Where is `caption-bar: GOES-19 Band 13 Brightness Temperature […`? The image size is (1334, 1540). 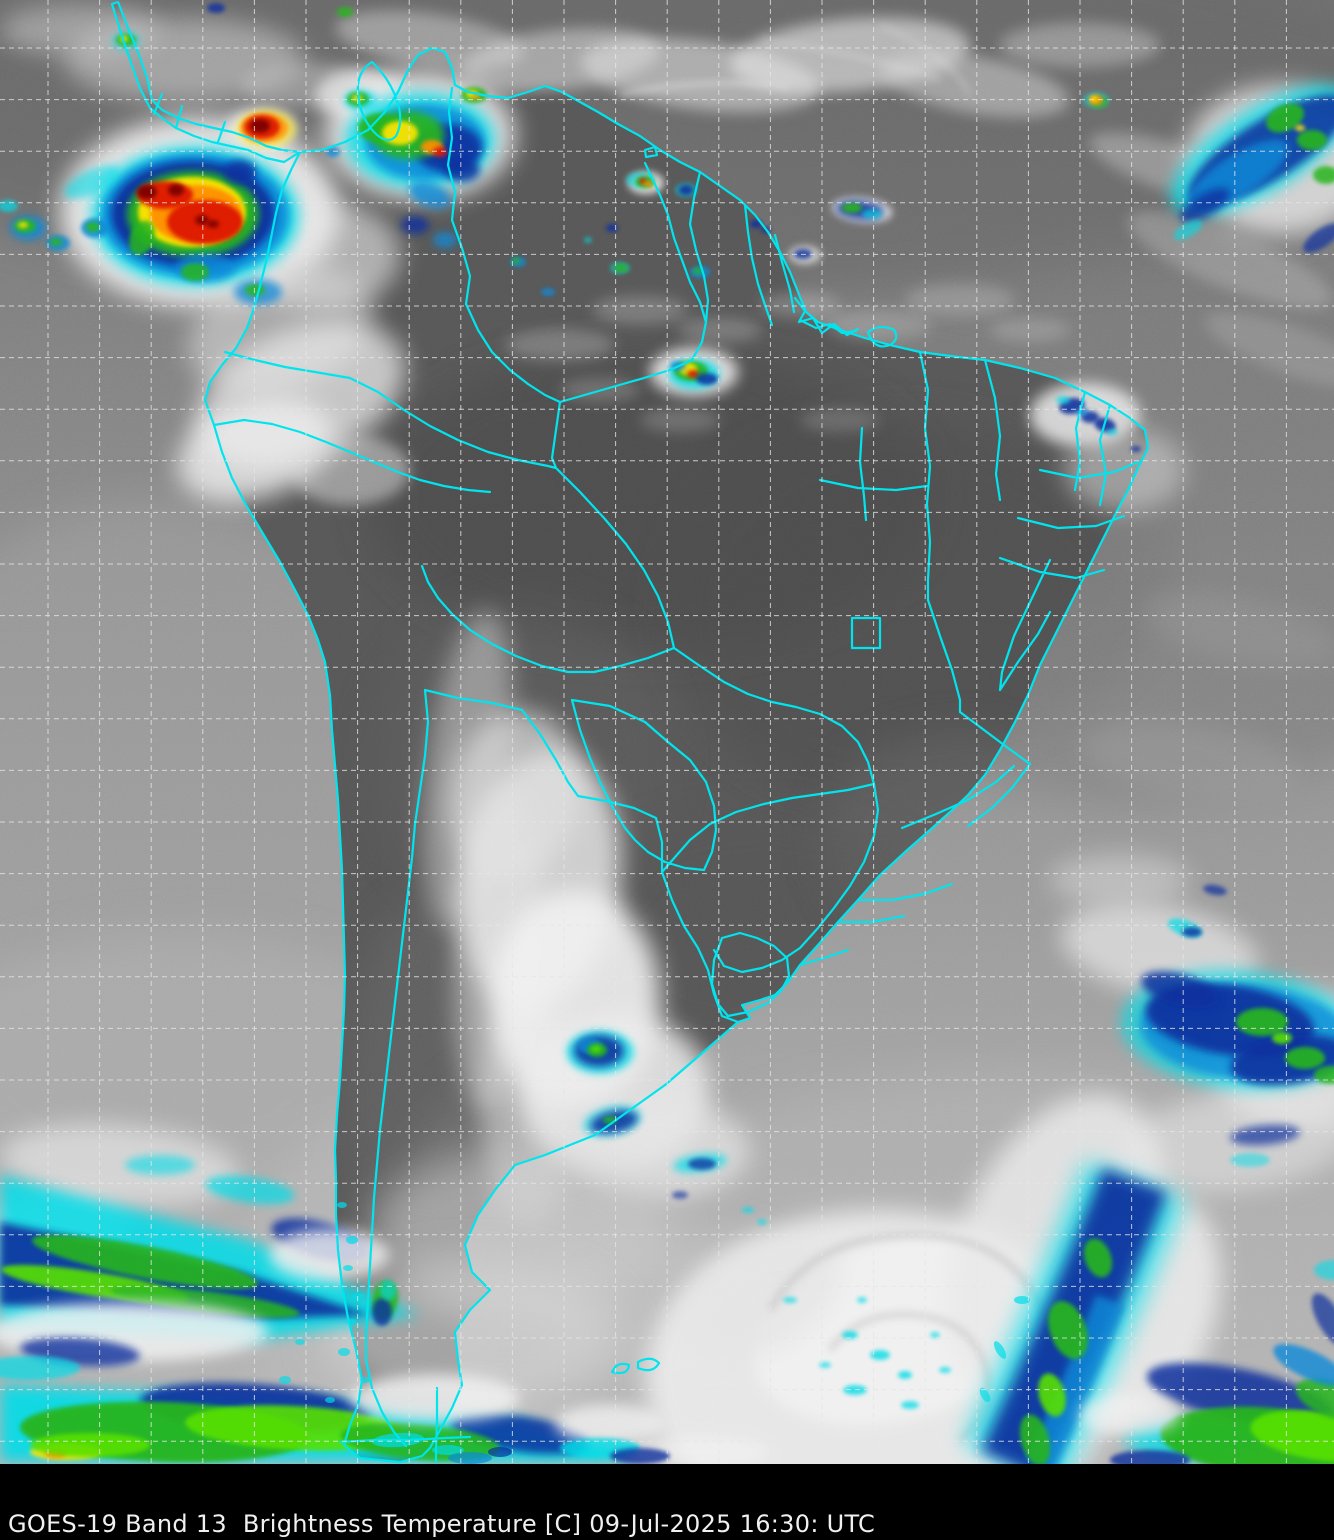
caption-bar: GOES-19 Band 13 Brightness Temperature [… is located at coordinates (667, 1502).